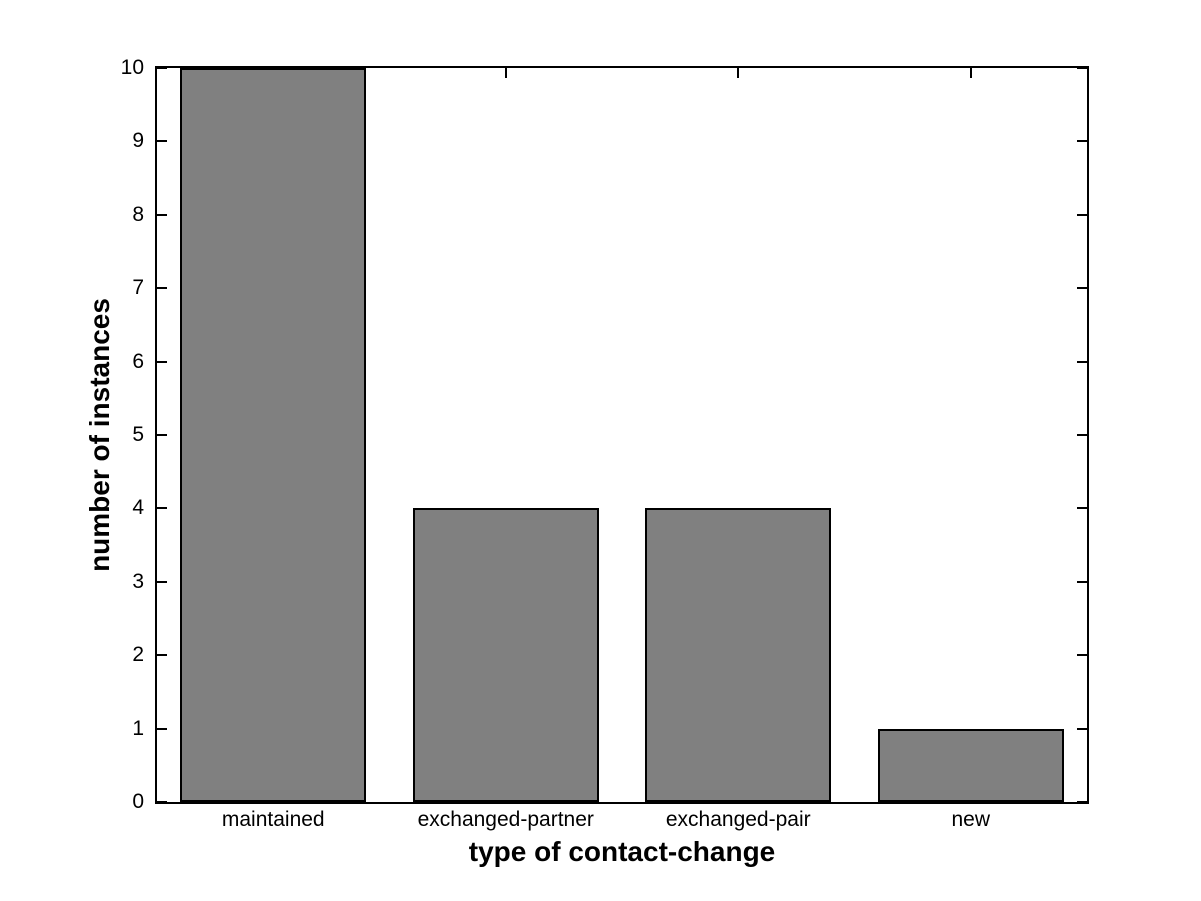 This screenshot has height=901, width=1201. I want to click on bar-exchanged-pair, so click(738, 655).